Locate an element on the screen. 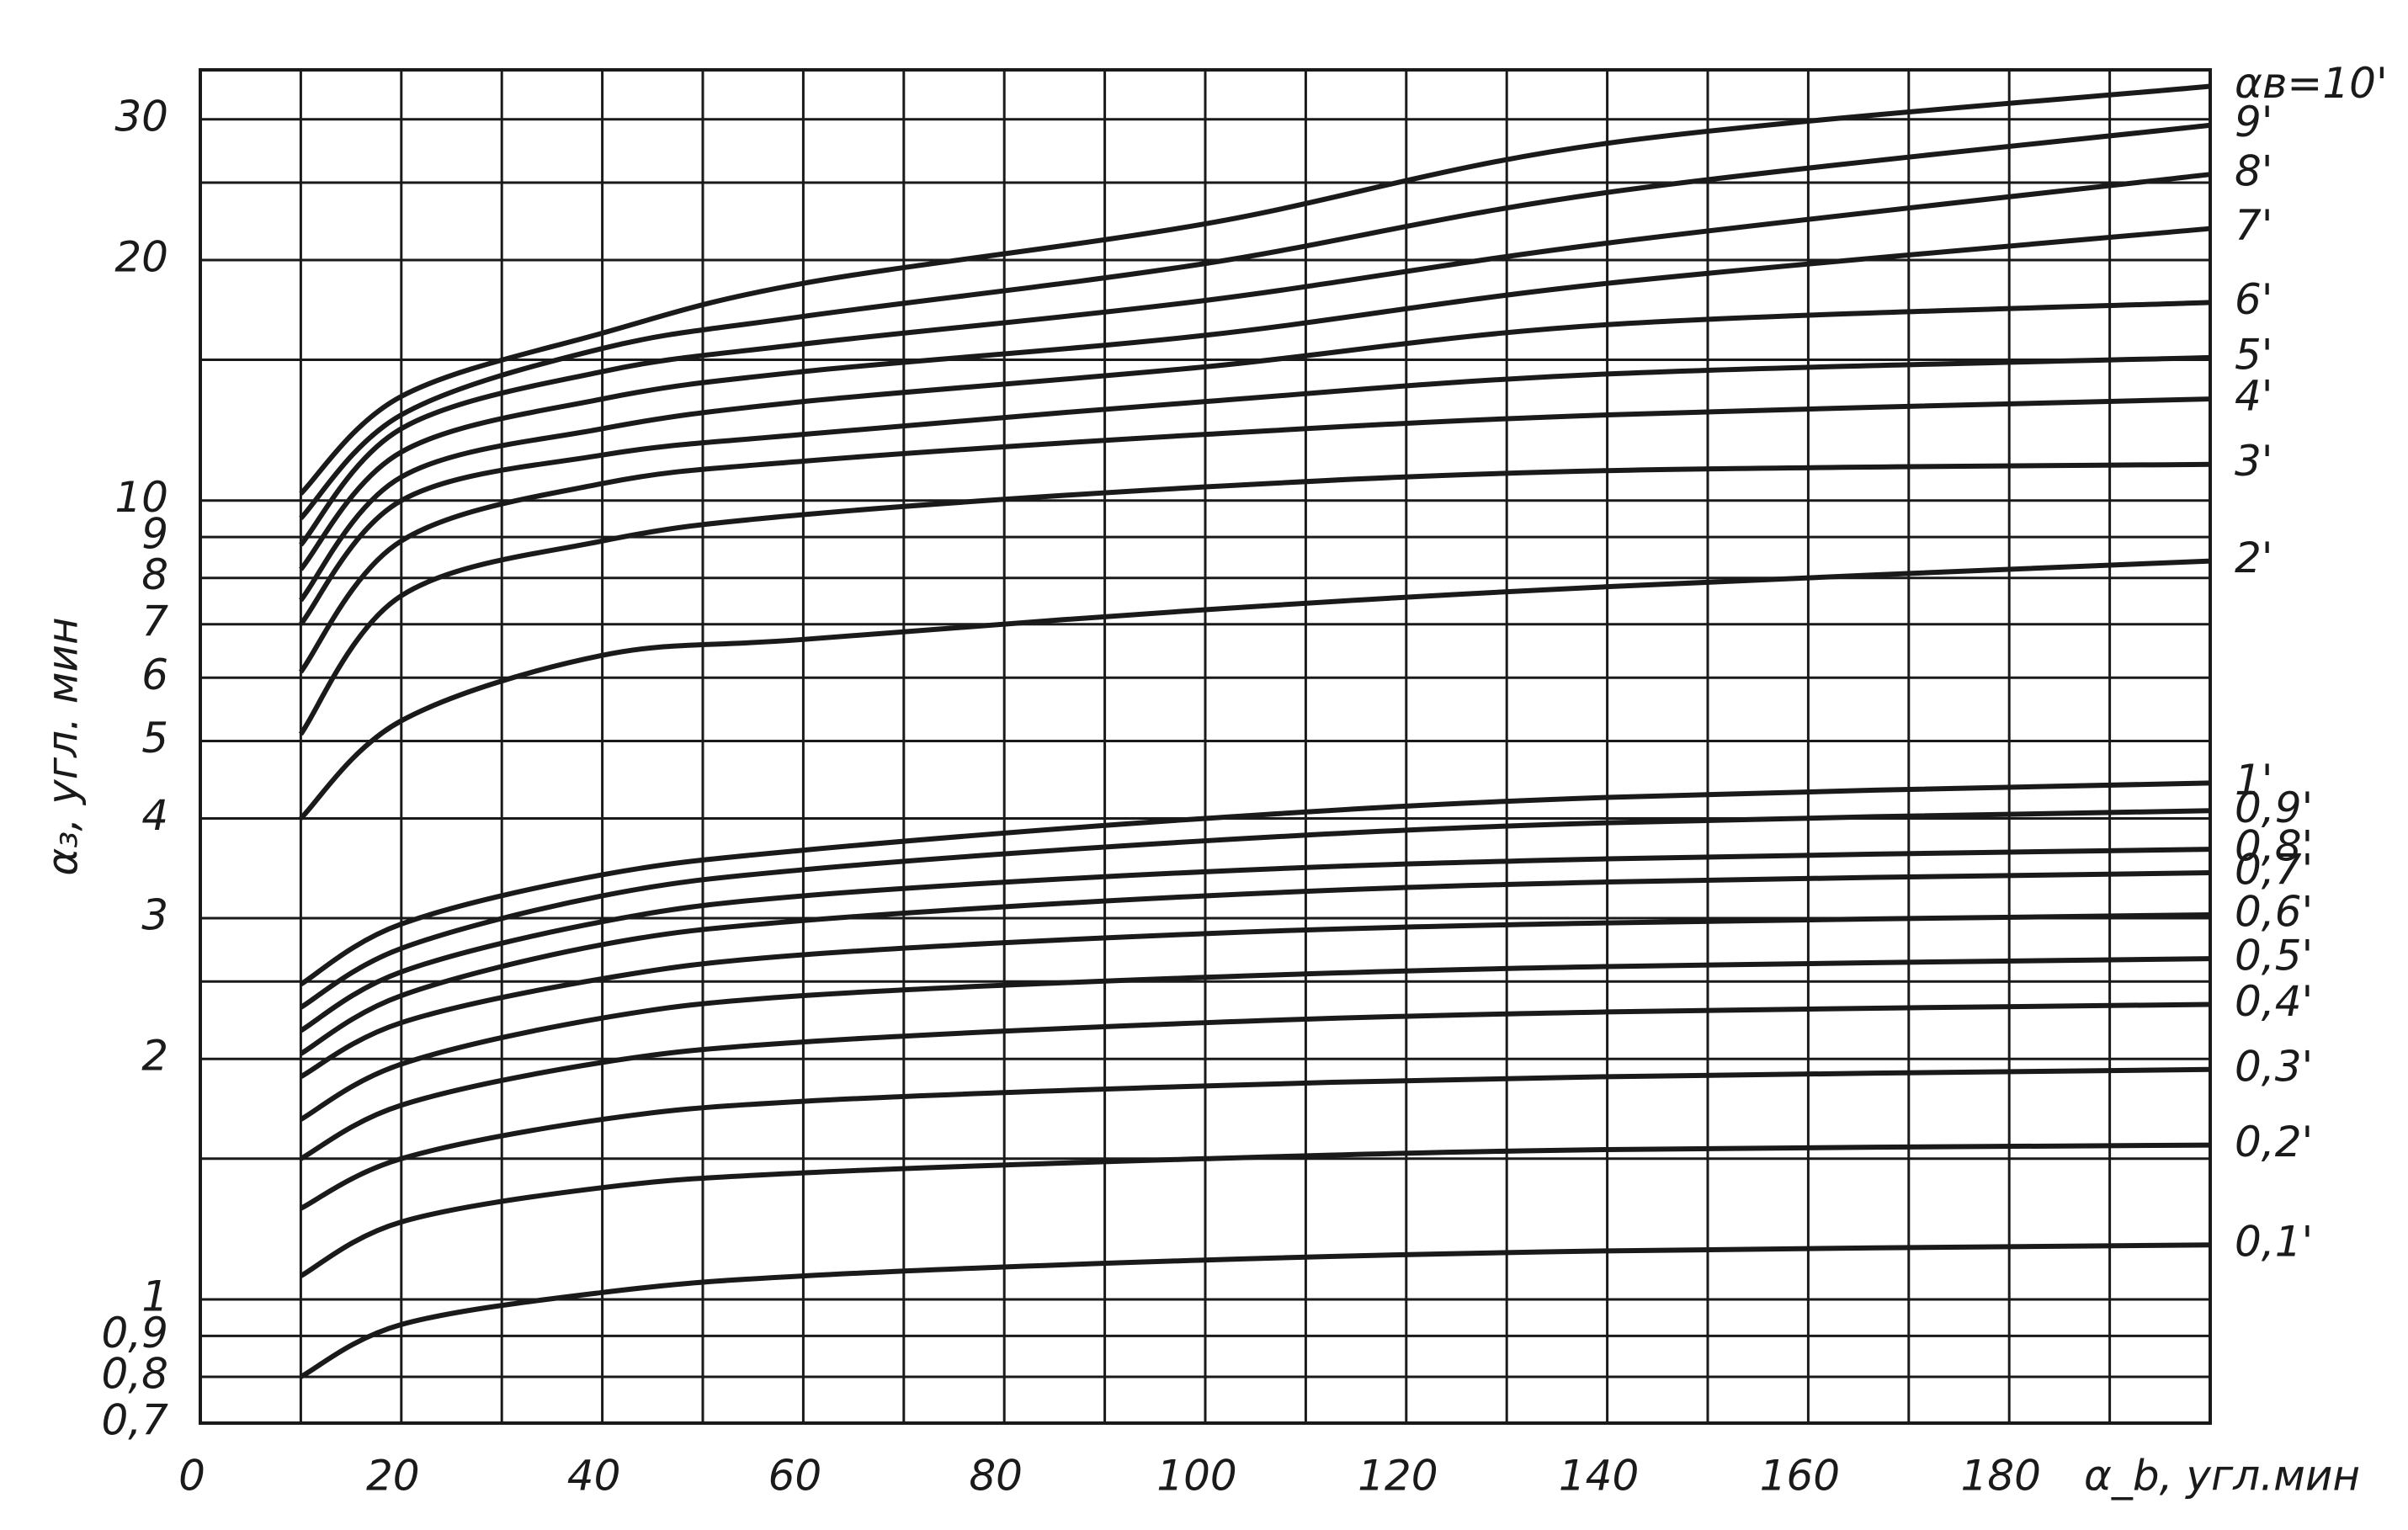 This screenshot has height=1530, width=2408. x-tick-label: 160 is located at coordinates (1800, 1476).